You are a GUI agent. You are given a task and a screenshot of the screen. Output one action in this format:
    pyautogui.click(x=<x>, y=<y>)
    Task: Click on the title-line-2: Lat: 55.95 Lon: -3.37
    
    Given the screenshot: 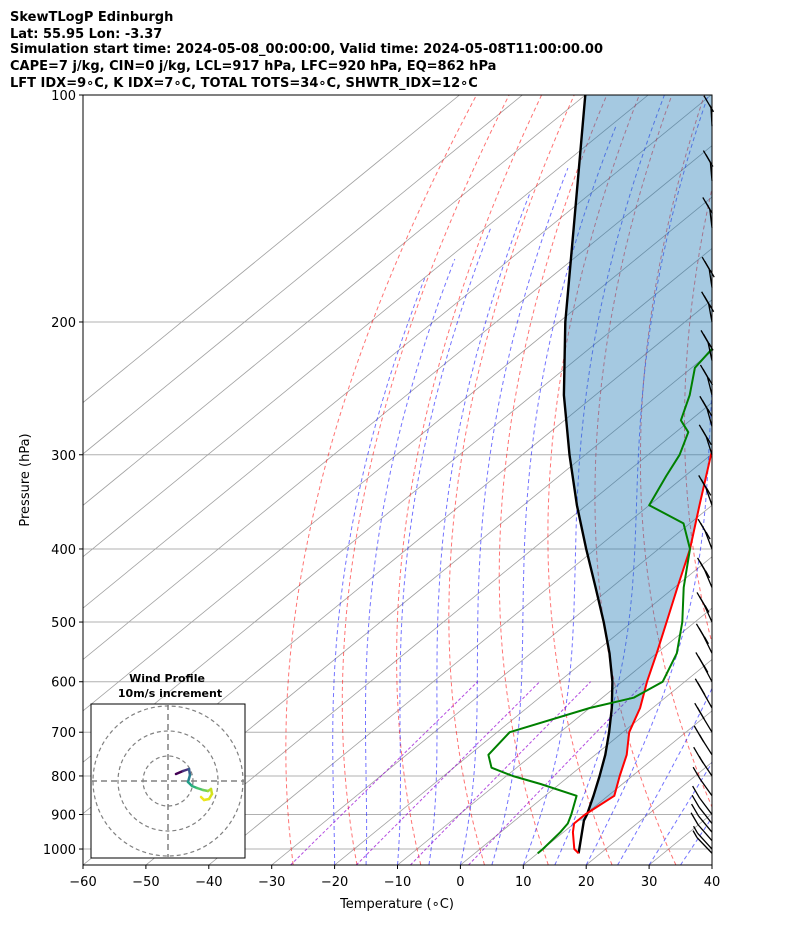 What is the action you would take?
    pyautogui.click(x=86, y=34)
    